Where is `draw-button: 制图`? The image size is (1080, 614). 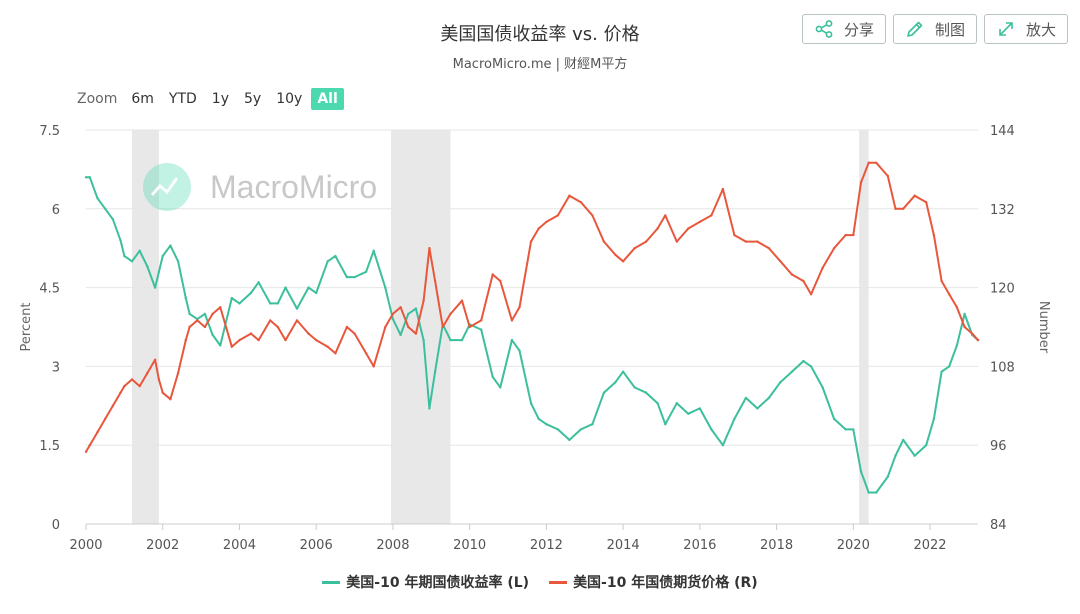
draw-button: 制图 is located at coordinates (935, 29).